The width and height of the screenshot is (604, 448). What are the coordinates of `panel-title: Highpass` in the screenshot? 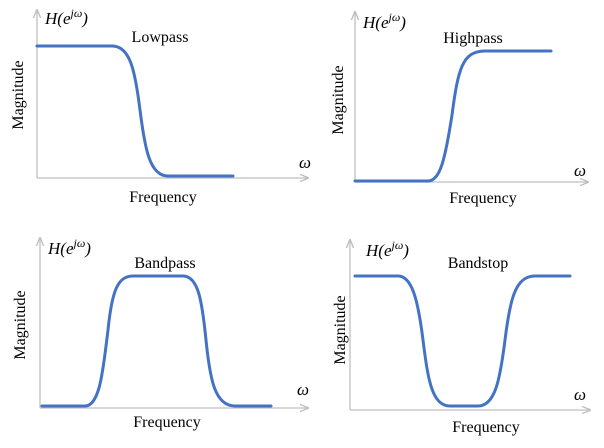 It's located at (473, 38).